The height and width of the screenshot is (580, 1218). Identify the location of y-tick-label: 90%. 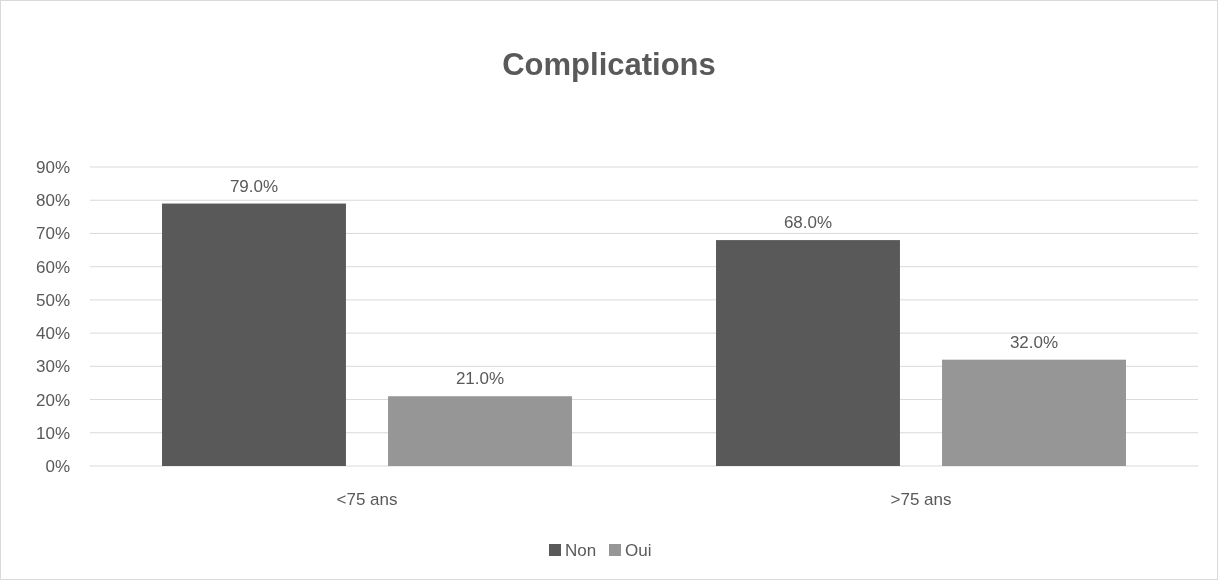
(52, 167).